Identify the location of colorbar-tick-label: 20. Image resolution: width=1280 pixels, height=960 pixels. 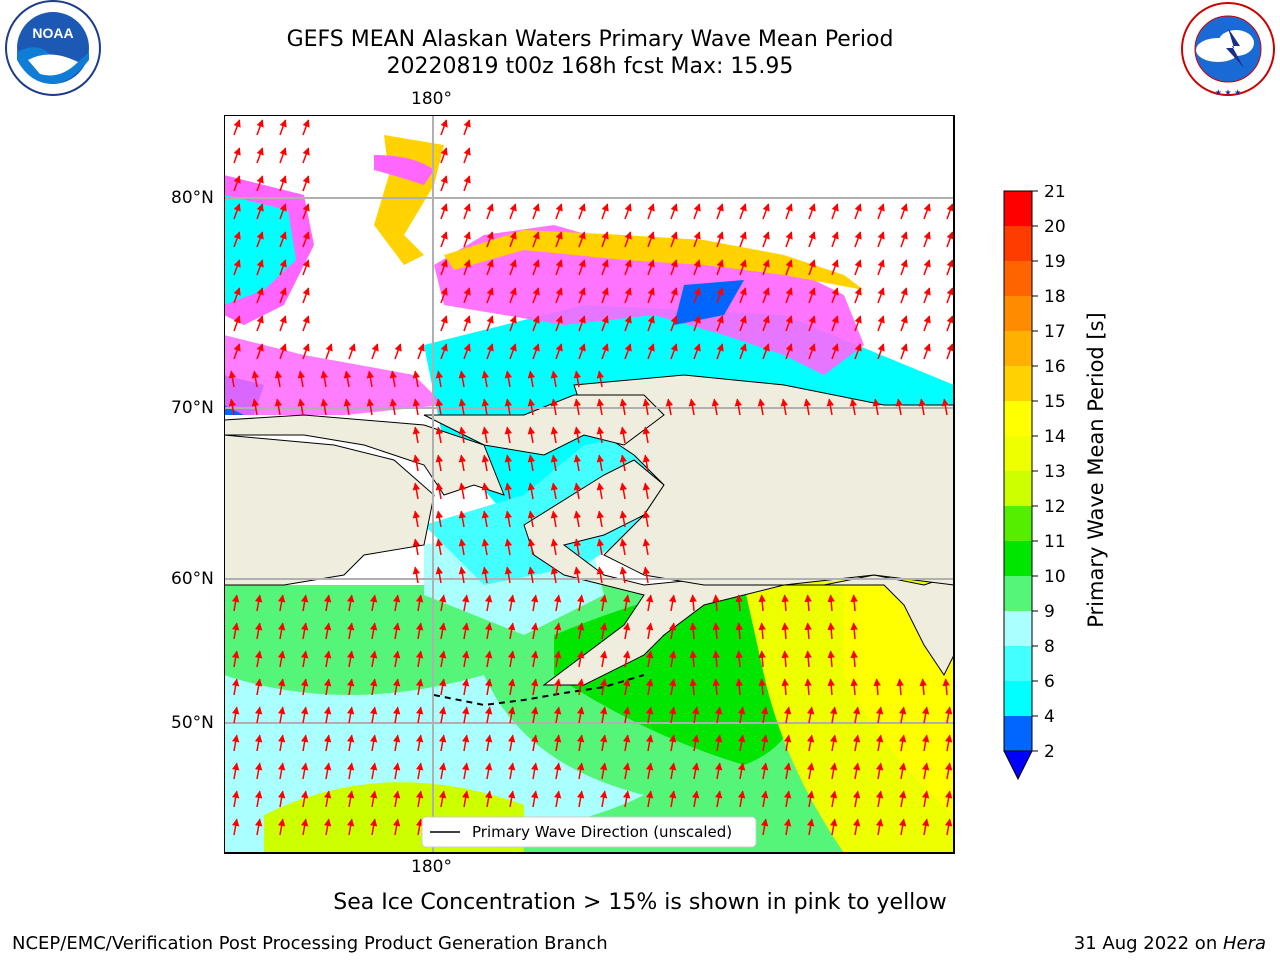
(1055, 227).